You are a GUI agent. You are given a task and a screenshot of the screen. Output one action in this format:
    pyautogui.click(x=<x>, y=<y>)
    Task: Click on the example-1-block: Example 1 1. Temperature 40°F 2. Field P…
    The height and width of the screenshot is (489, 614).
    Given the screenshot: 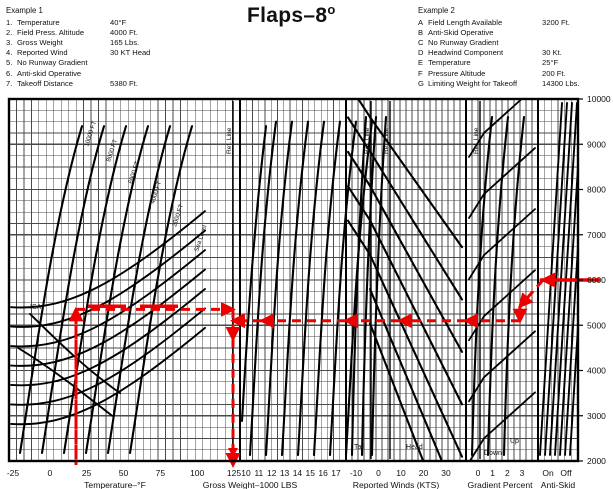 What is the action you would take?
    pyautogui.click(x=78, y=47)
    